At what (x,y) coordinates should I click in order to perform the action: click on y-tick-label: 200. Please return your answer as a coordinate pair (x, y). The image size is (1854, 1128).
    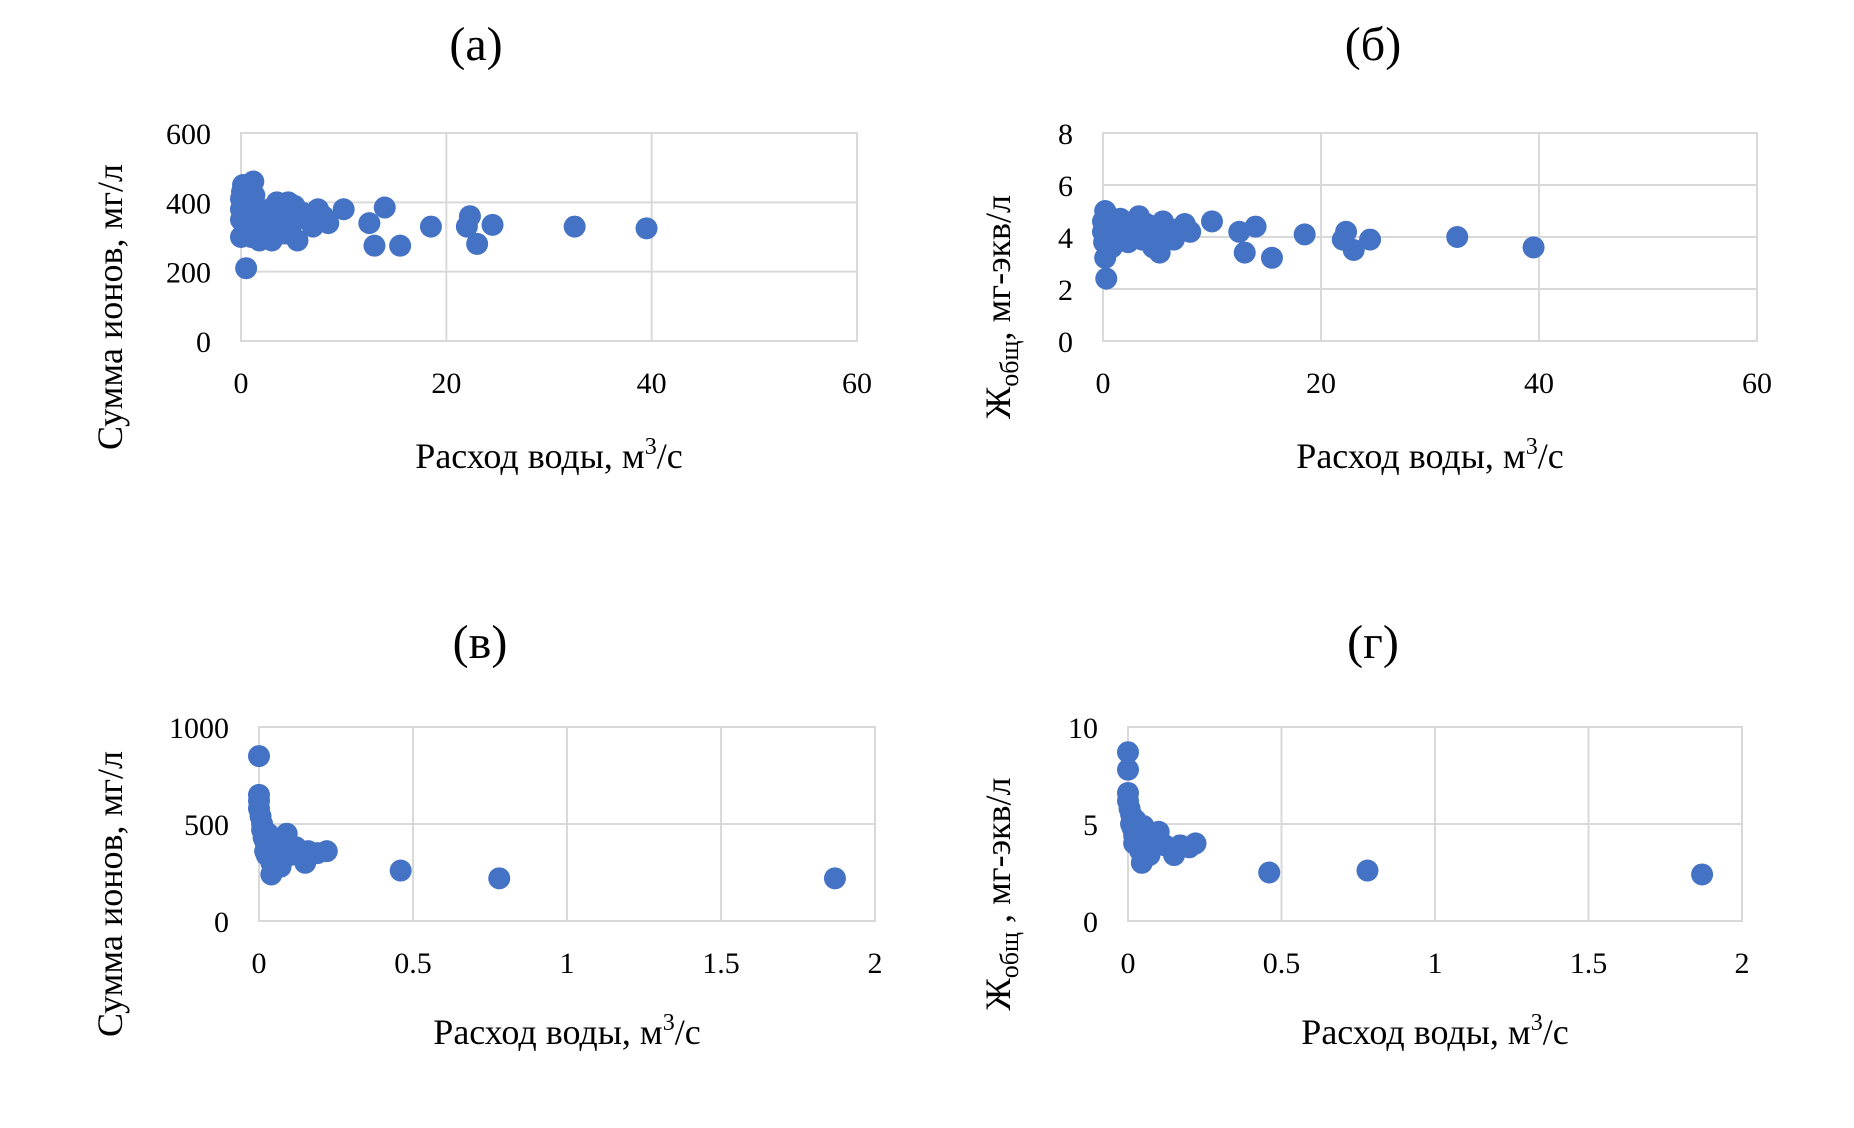
    Looking at the image, I should click on (188, 273).